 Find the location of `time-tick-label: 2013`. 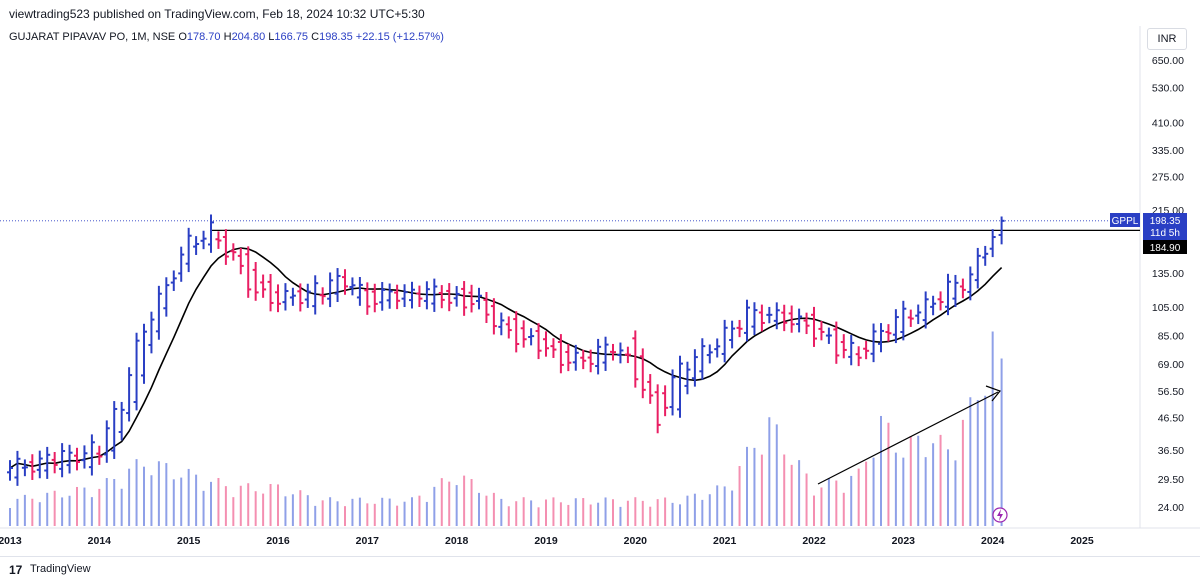

time-tick-label: 2013 is located at coordinates (11, 541).